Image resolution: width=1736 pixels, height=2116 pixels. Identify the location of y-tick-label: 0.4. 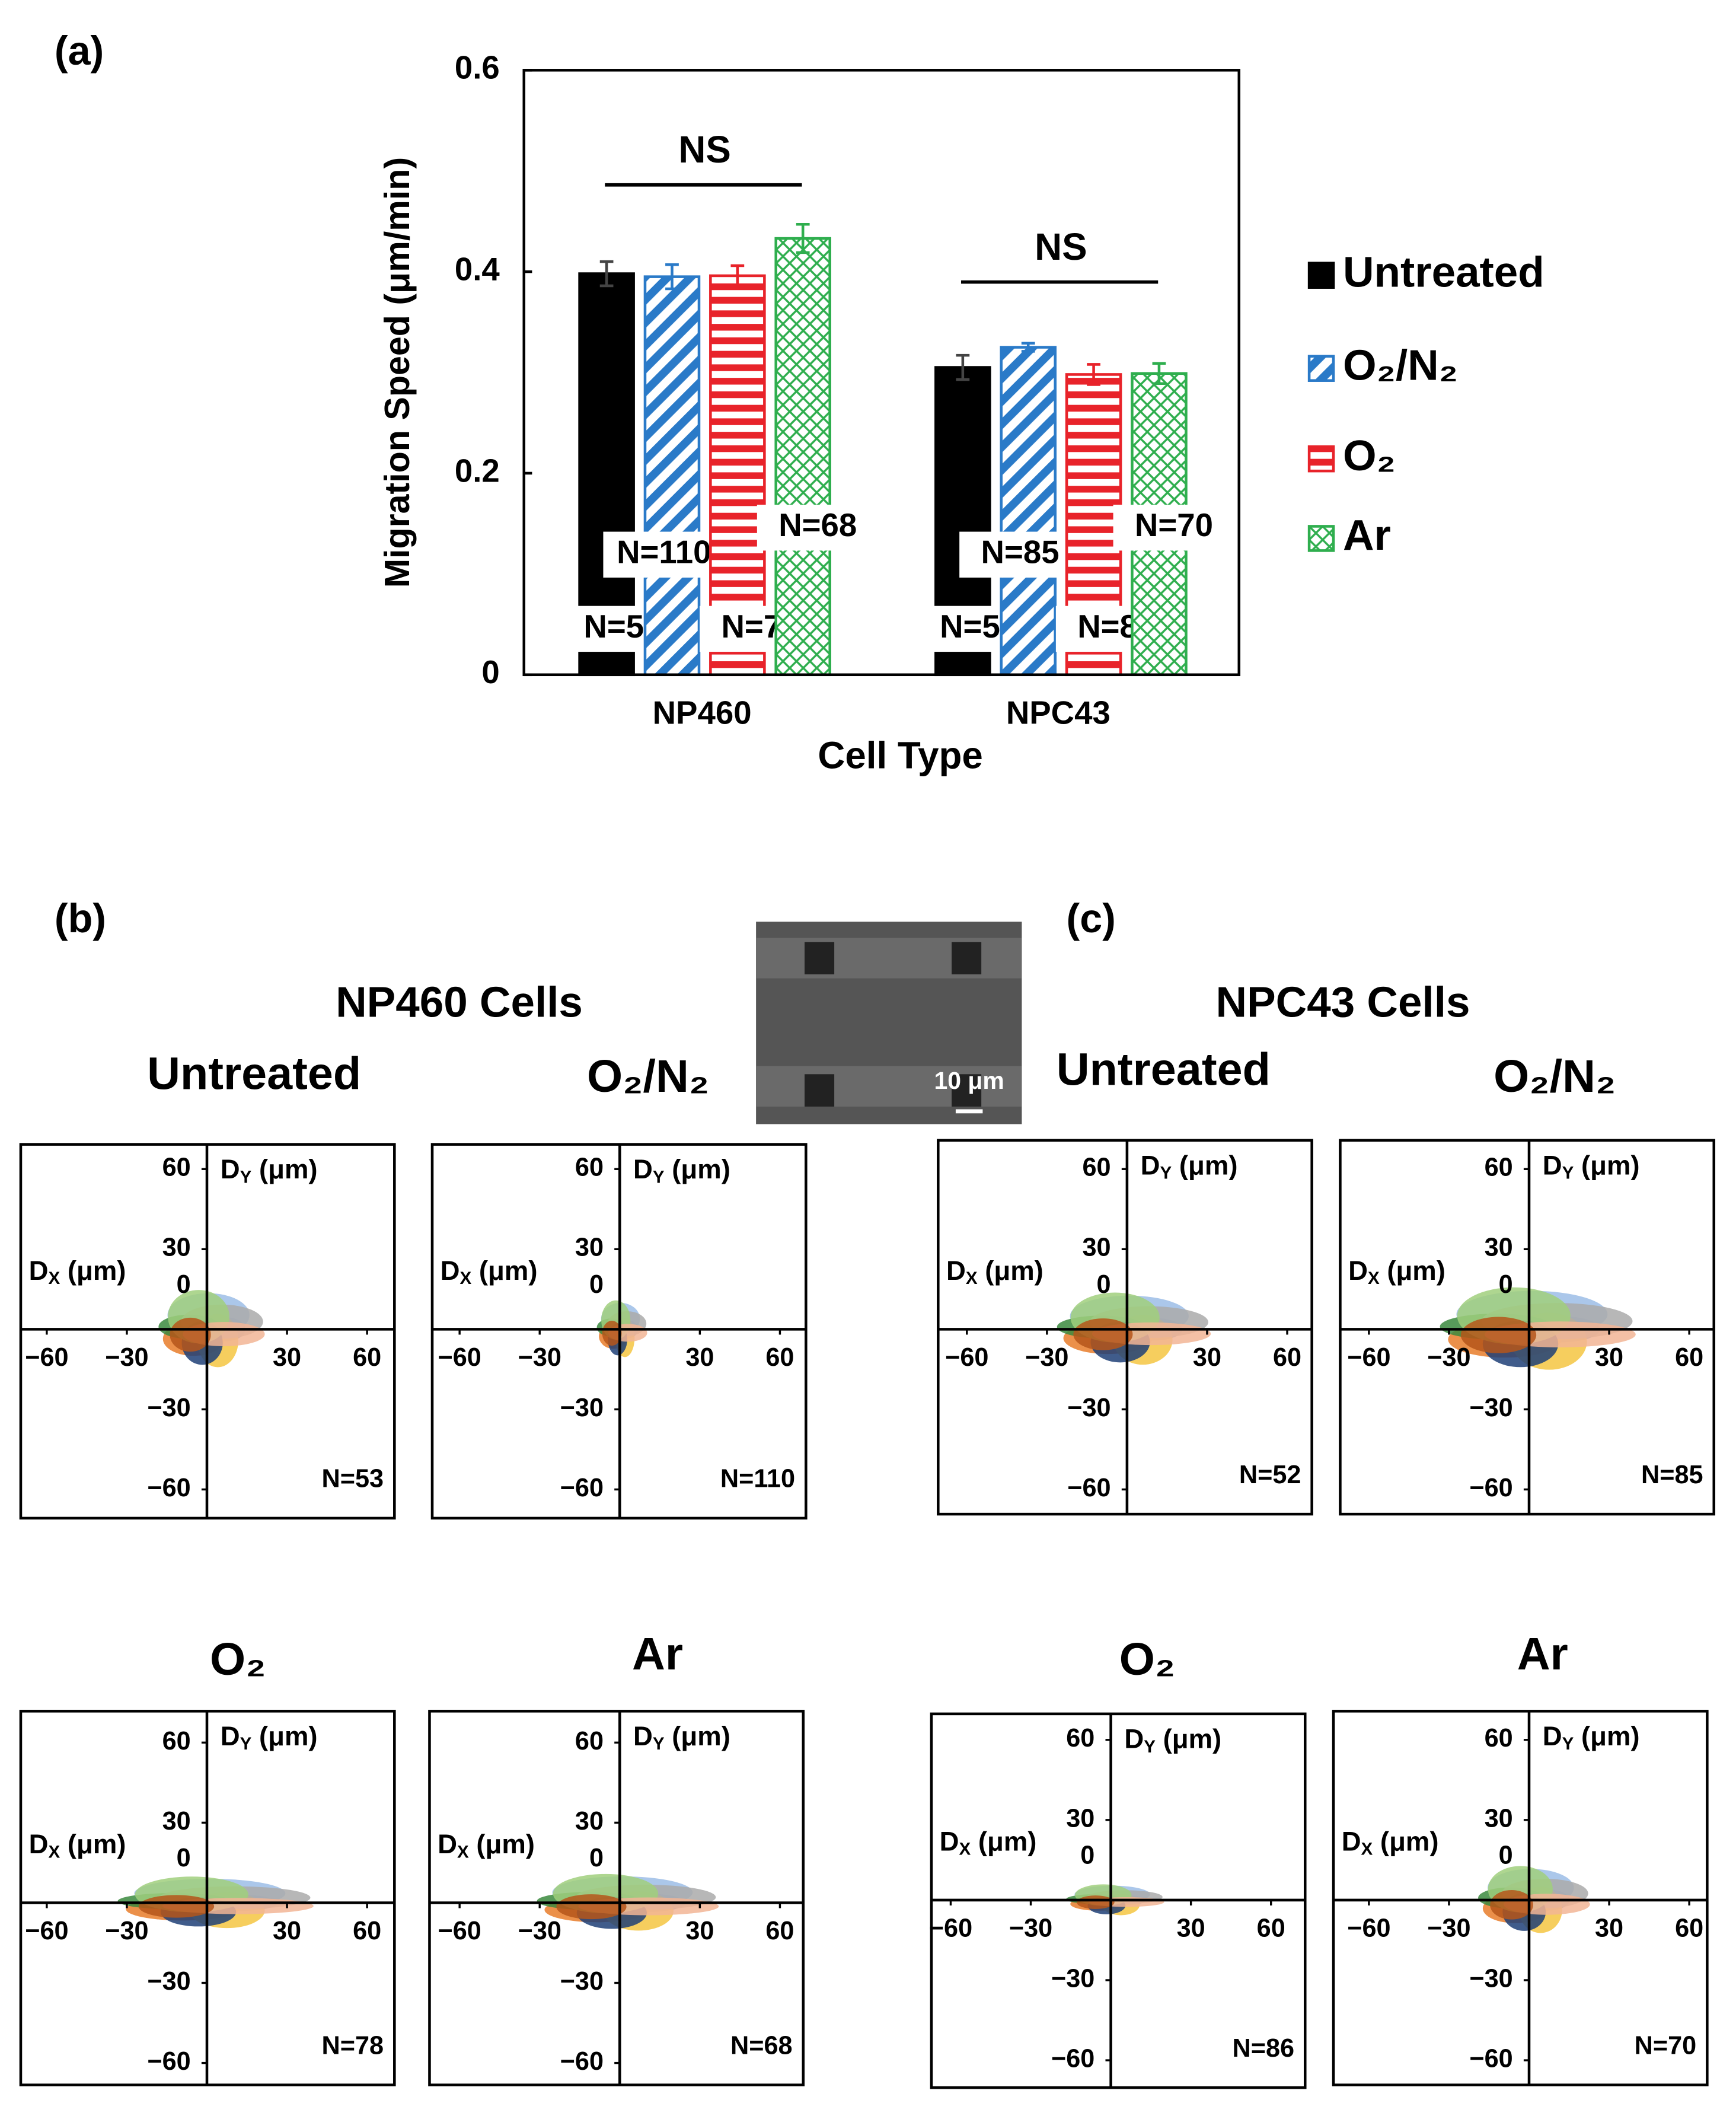
(477, 269).